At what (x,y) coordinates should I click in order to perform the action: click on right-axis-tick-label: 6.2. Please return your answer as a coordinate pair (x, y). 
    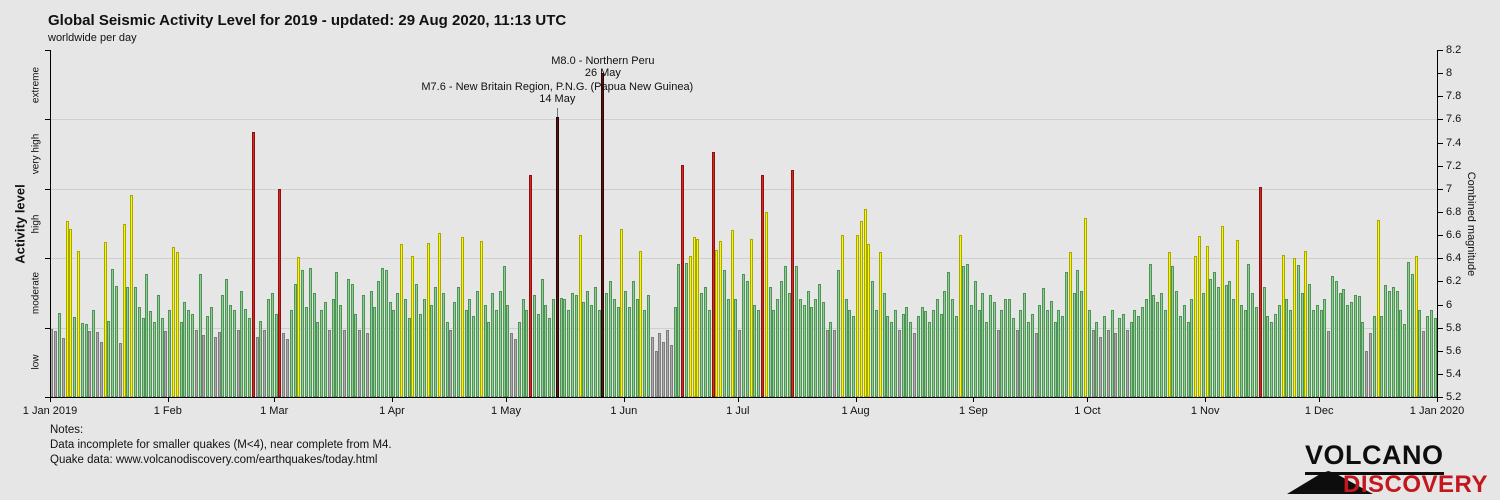
    Looking at the image, I should click on (1454, 281).